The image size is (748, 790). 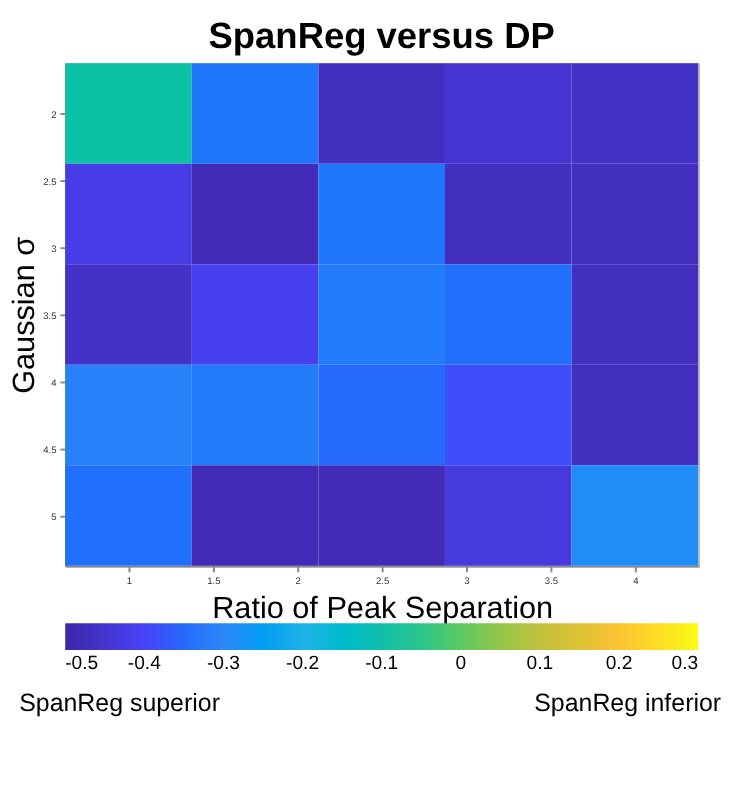 I want to click on color-bar-label: -0.2, so click(x=303, y=664).